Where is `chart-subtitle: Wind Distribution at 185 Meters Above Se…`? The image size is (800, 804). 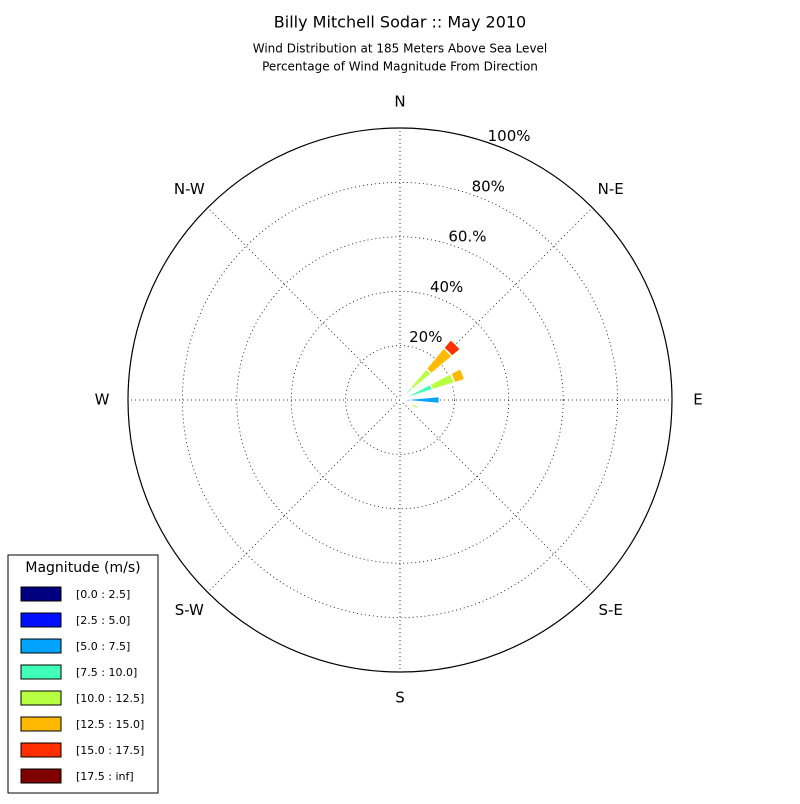 chart-subtitle: Wind Distribution at 185 Meters Above Se… is located at coordinates (400, 49).